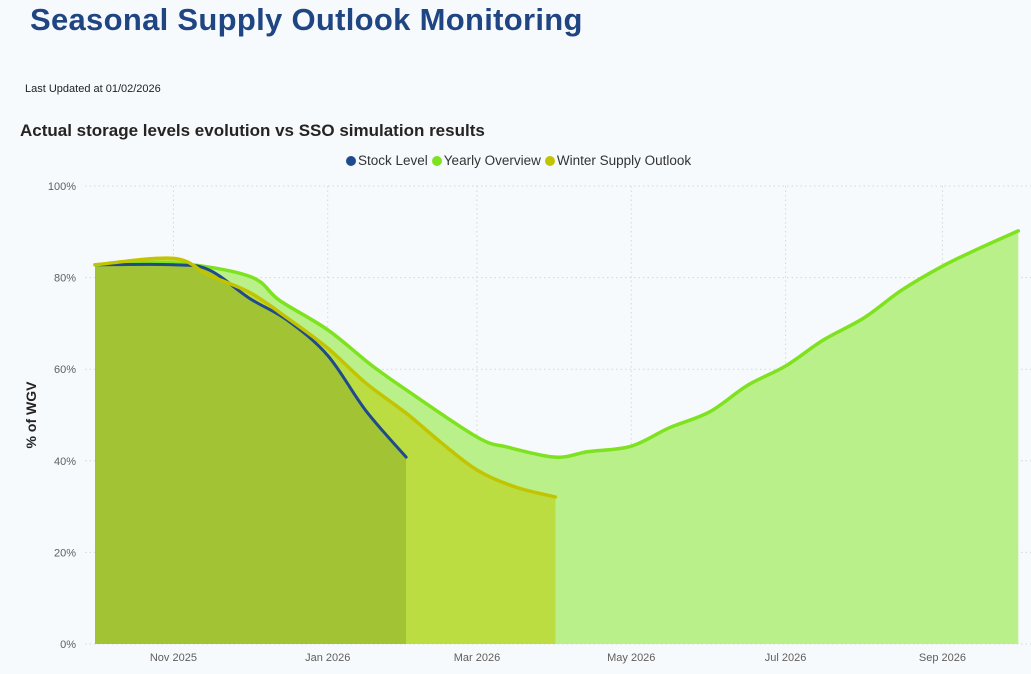  I want to click on legend-item-stock-level: Stock Level, so click(387, 160).